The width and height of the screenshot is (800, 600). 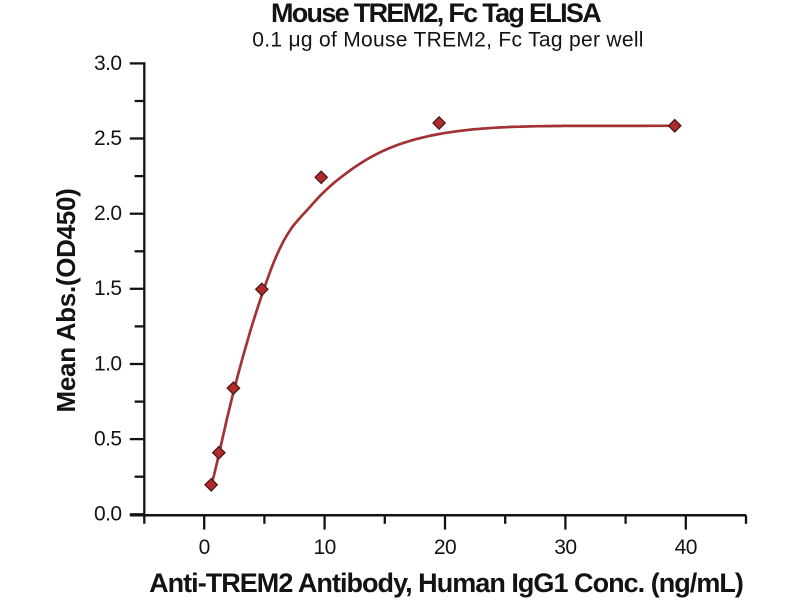 What do you see at coordinates (324, 547) in the screenshot?
I see `svg-text: 10` at bounding box center [324, 547].